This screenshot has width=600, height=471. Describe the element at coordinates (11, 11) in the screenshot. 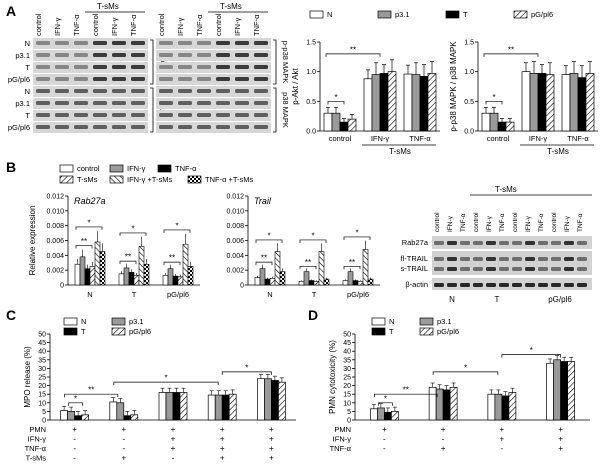

I see `panel-label-a: A` at that location.